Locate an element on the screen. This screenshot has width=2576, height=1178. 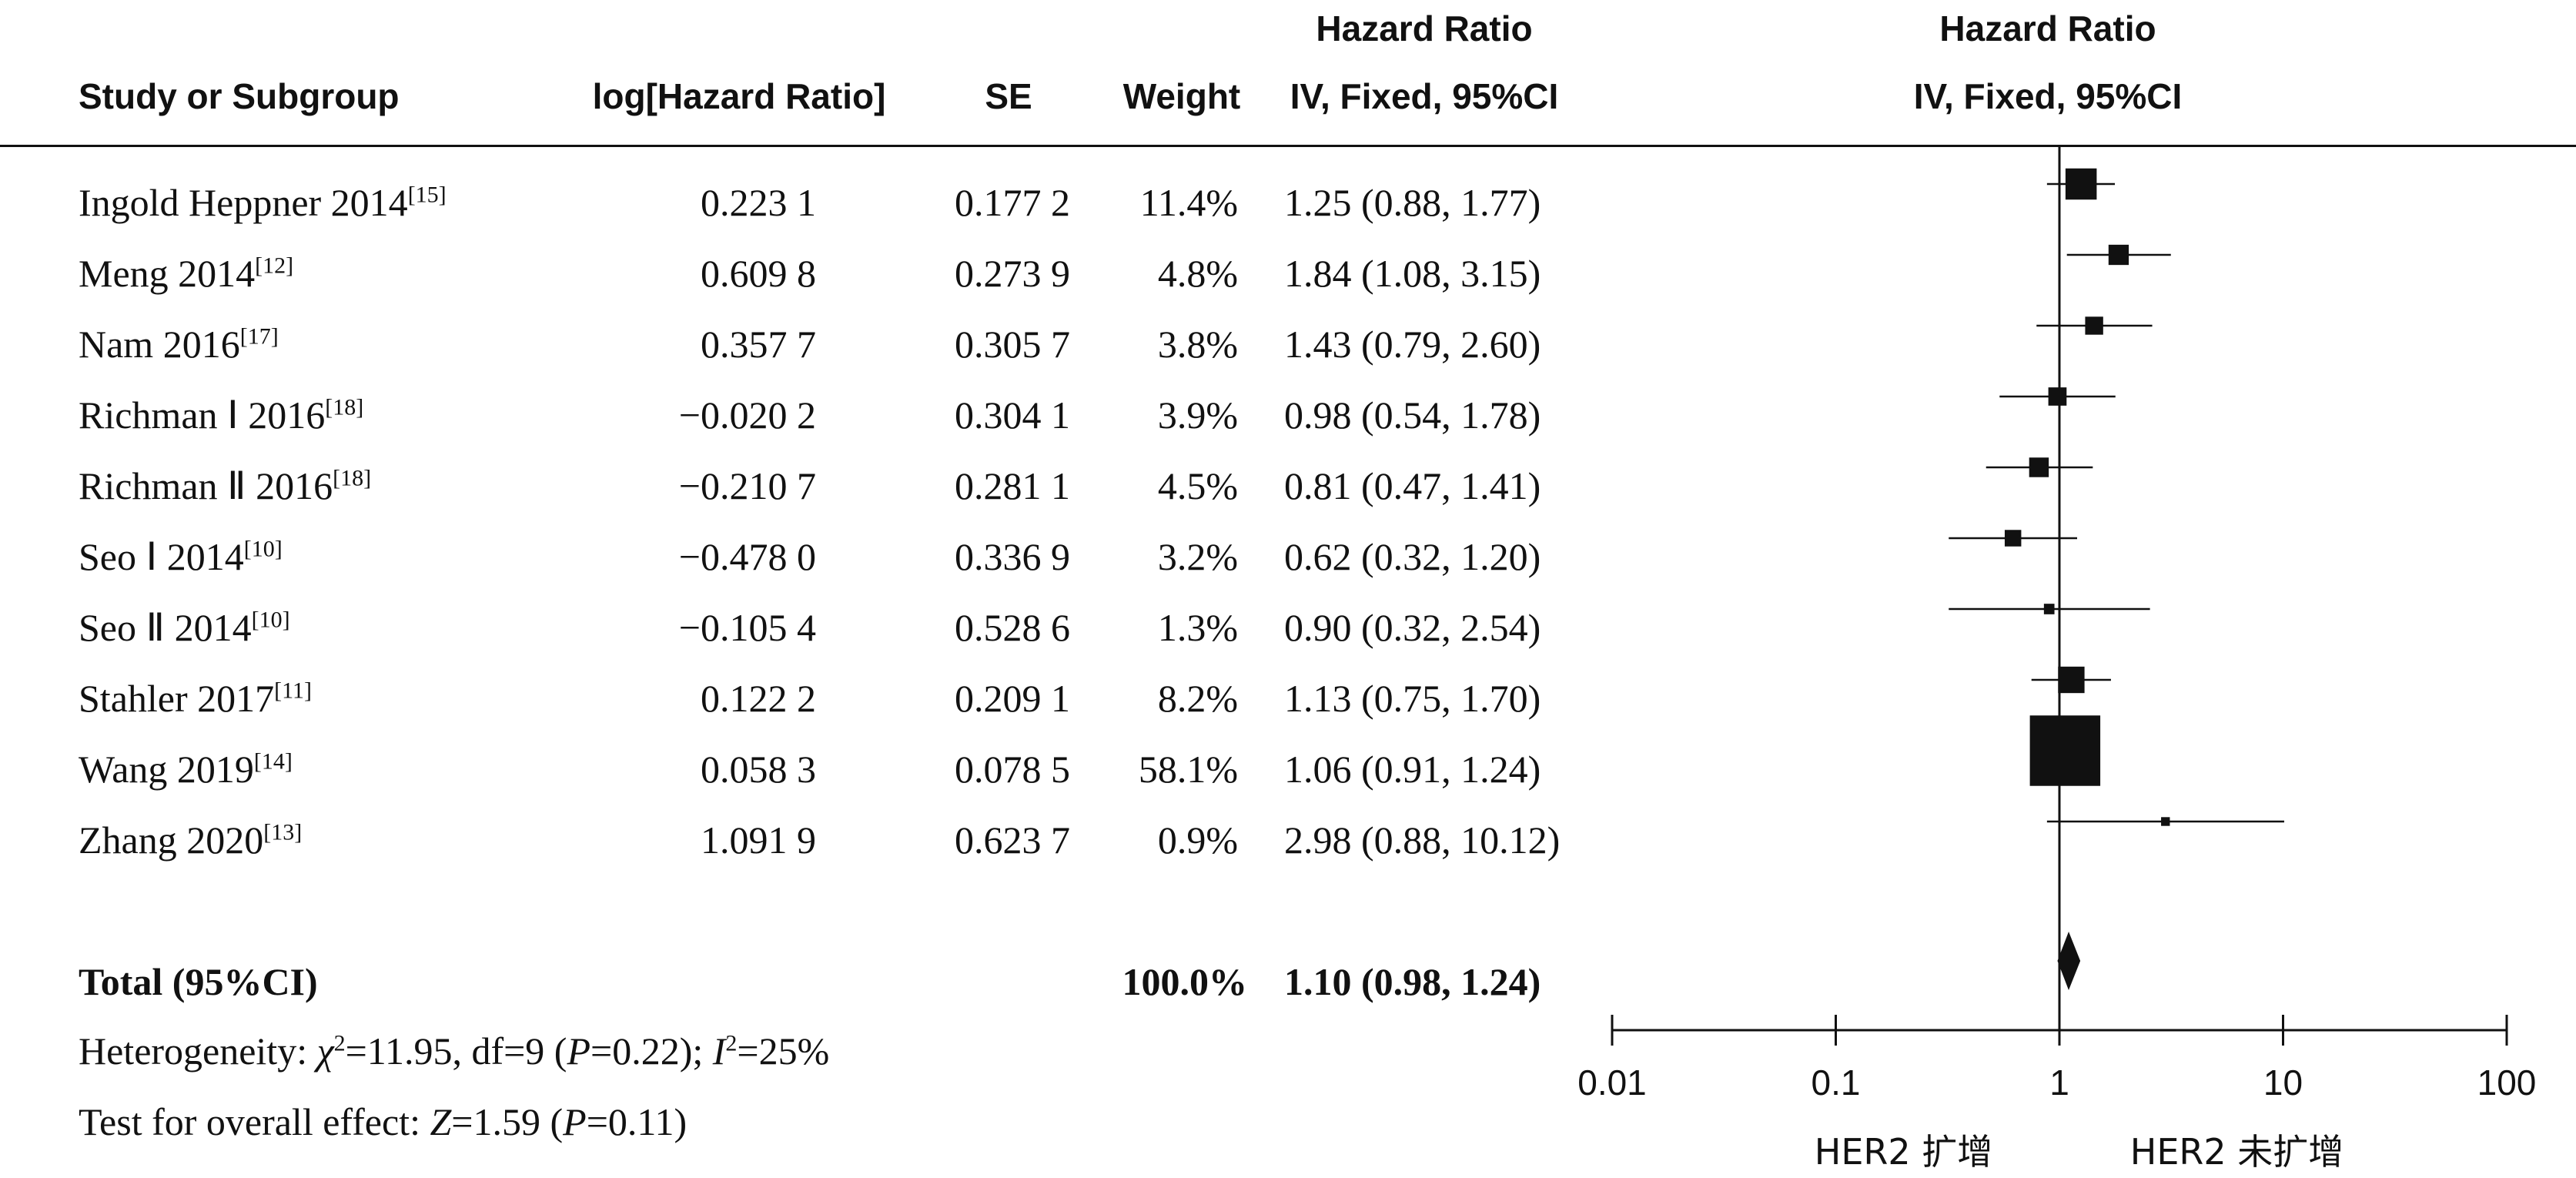
study-loghr: −0.020 2 is located at coordinates (747, 415).